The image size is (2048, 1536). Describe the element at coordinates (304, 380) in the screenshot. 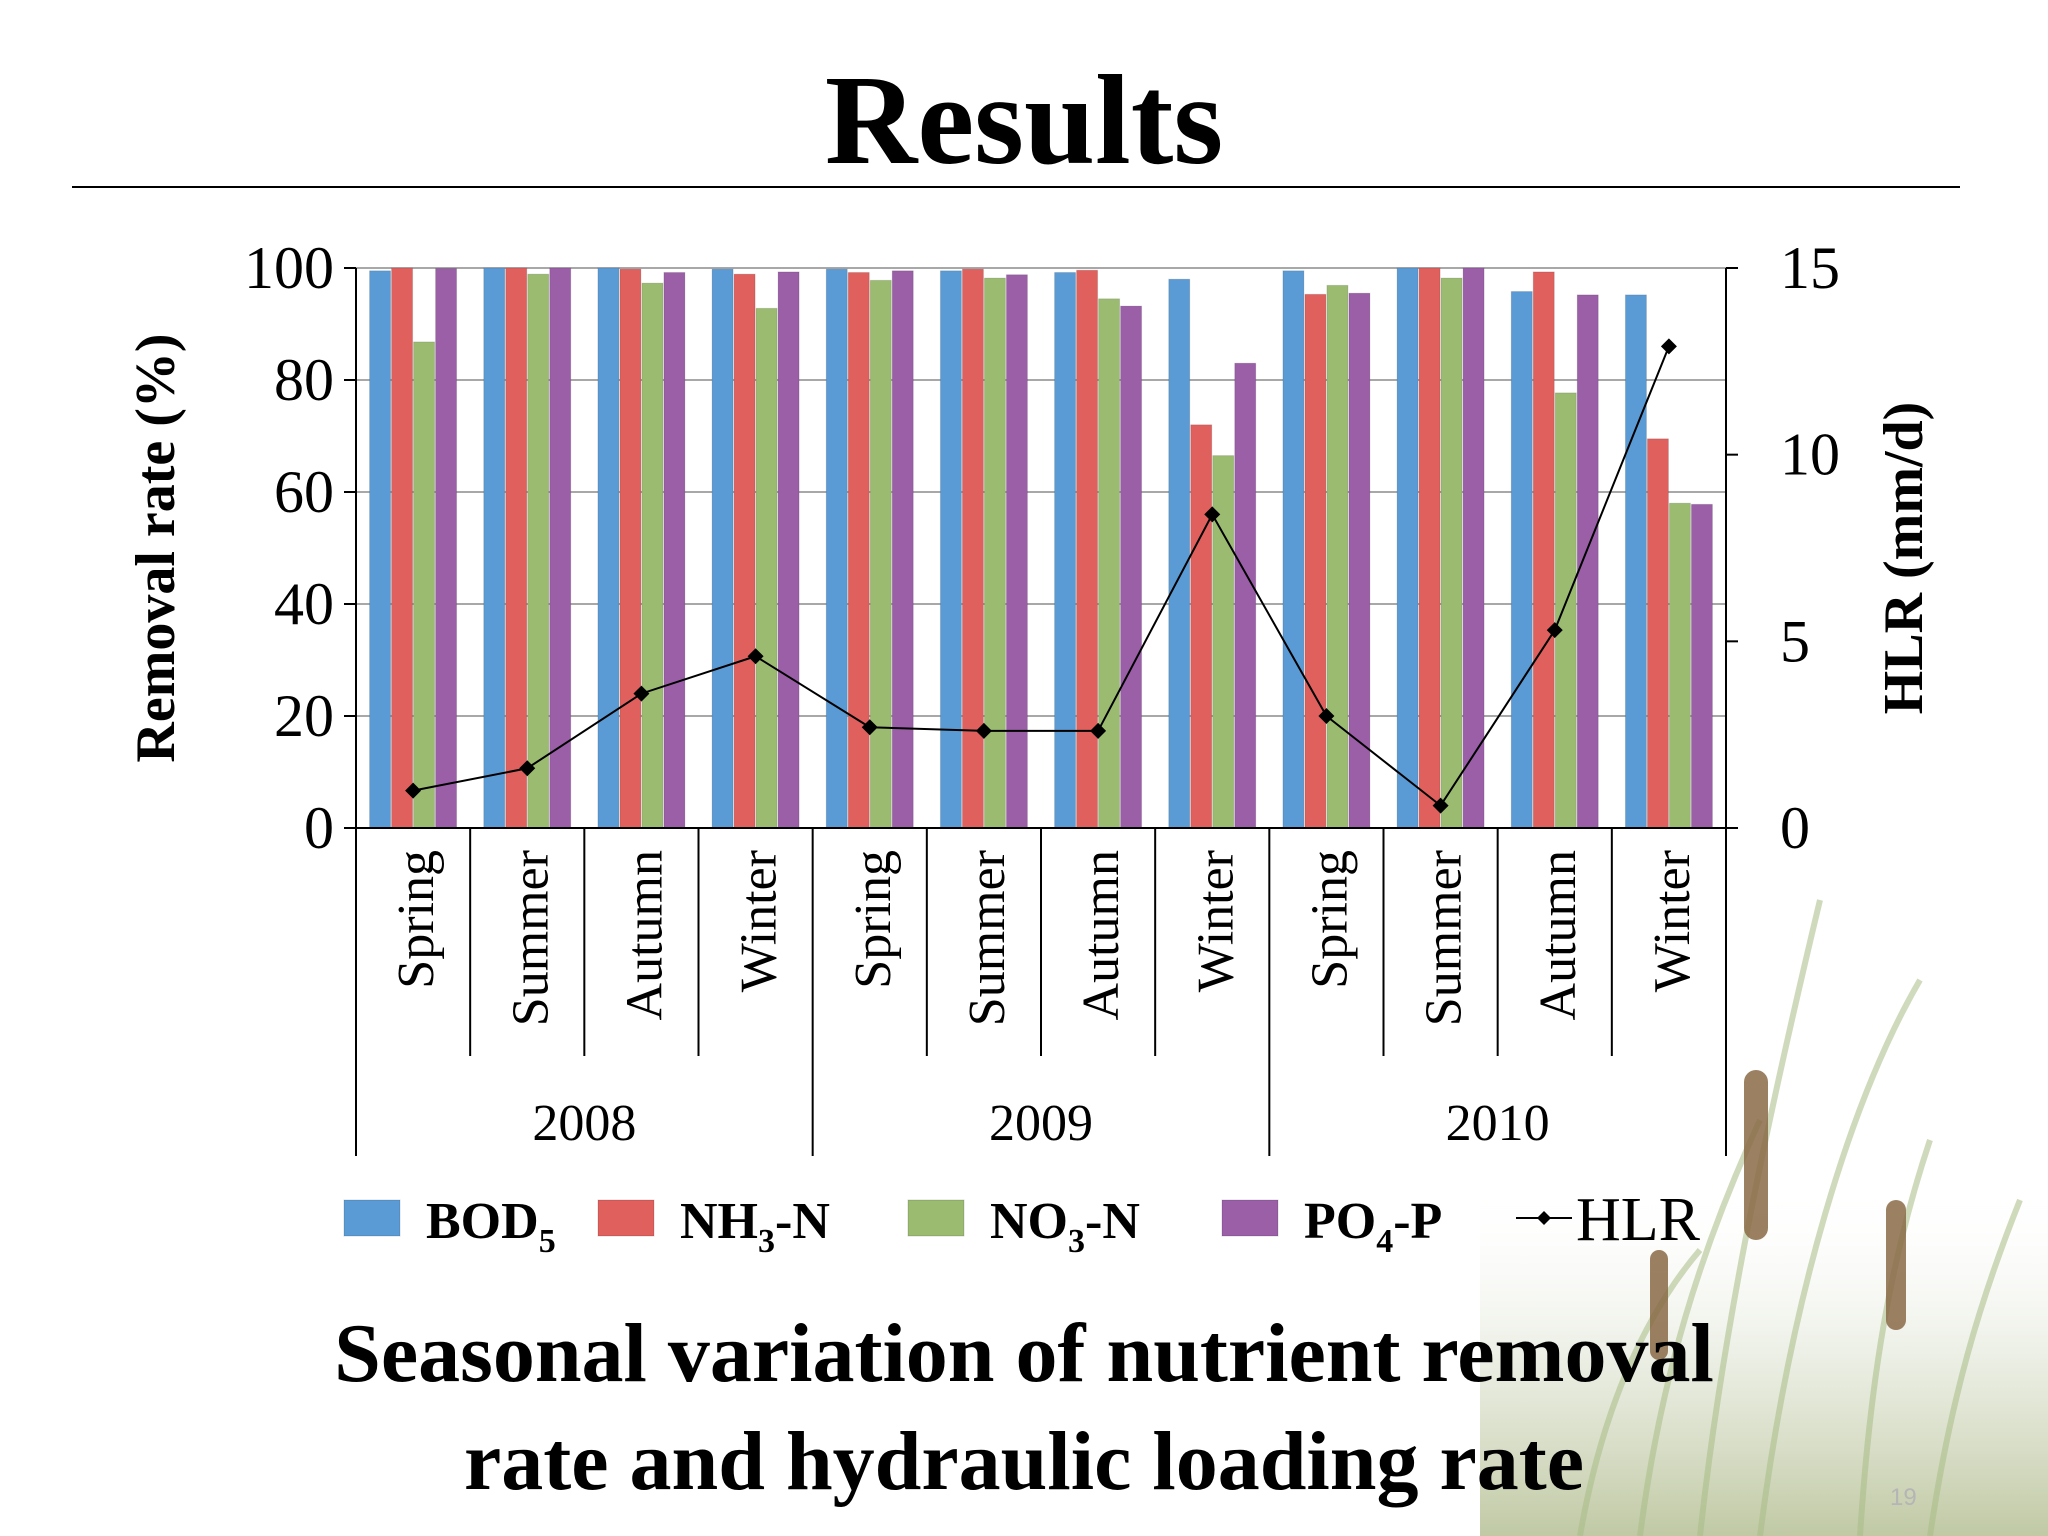

I see `y-tick-label: 80` at that location.